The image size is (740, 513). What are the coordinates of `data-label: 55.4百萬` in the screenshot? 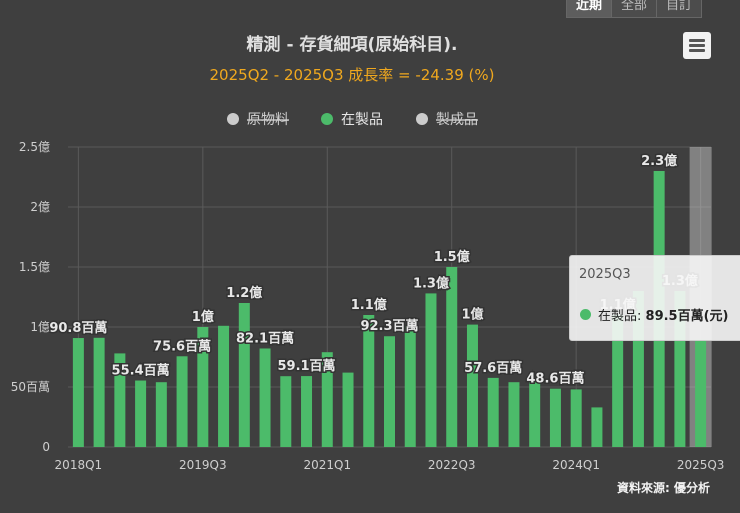 It's located at (141, 371).